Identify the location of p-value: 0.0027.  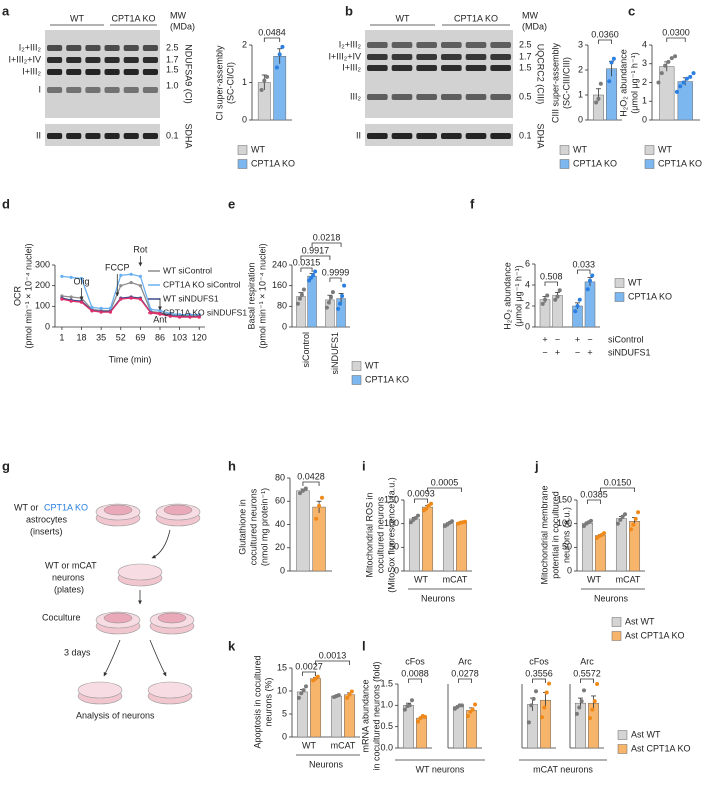
(309, 666).